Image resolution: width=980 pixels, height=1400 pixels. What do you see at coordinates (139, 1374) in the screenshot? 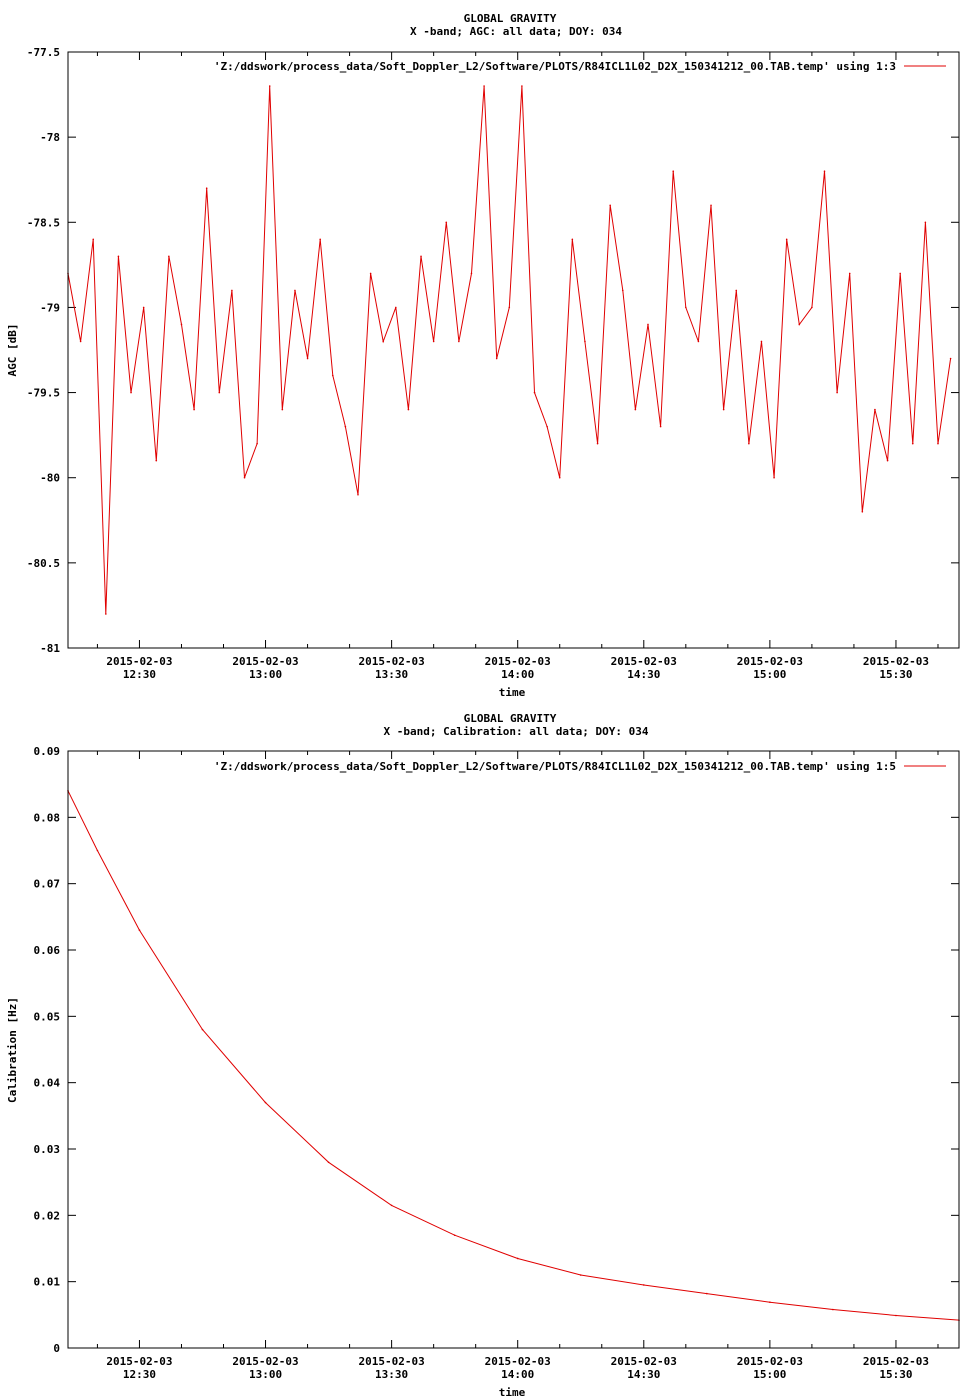
I see `x-tick-time-label: 12:30` at bounding box center [139, 1374].